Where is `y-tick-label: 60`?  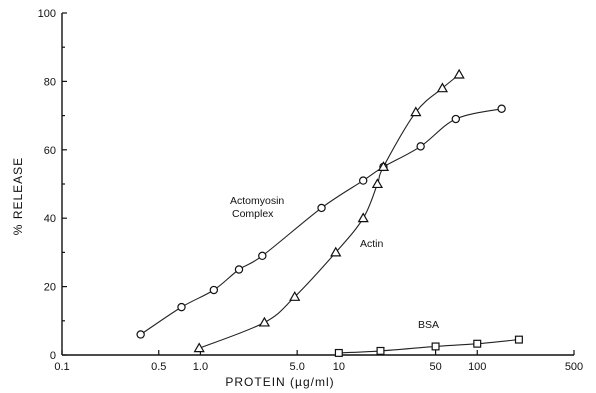 y-tick-label: 60 is located at coordinates (50, 151).